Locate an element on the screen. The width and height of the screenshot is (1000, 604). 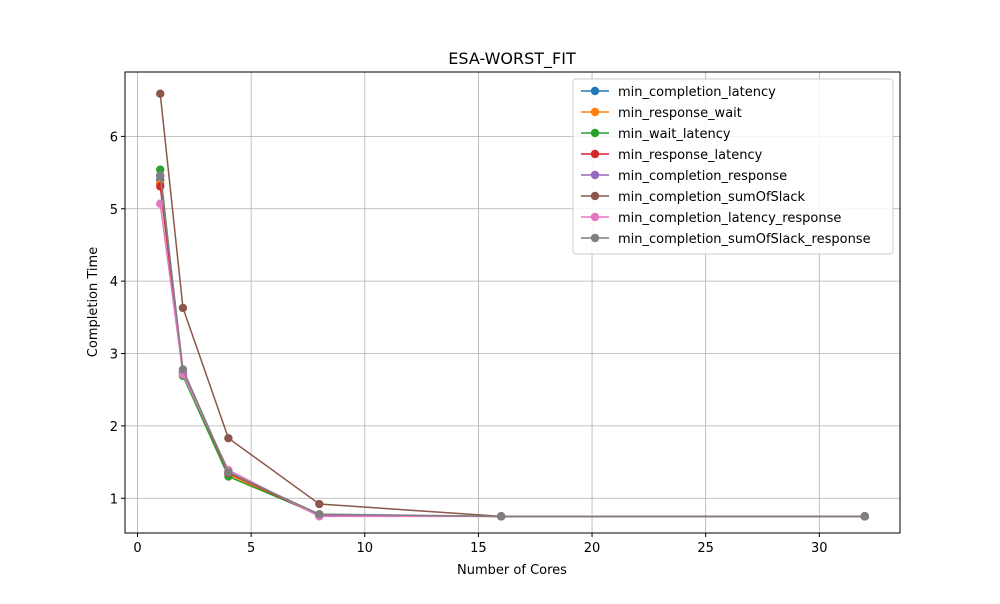
legend-label: min_completion_response is located at coordinates (702, 176).